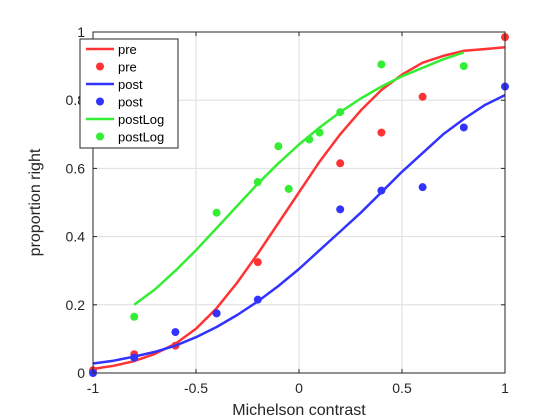 This screenshot has width=560, height=420. What do you see at coordinates (81, 32) in the screenshot?
I see `y-tick-label: 1` at bounding box center [81, 32].